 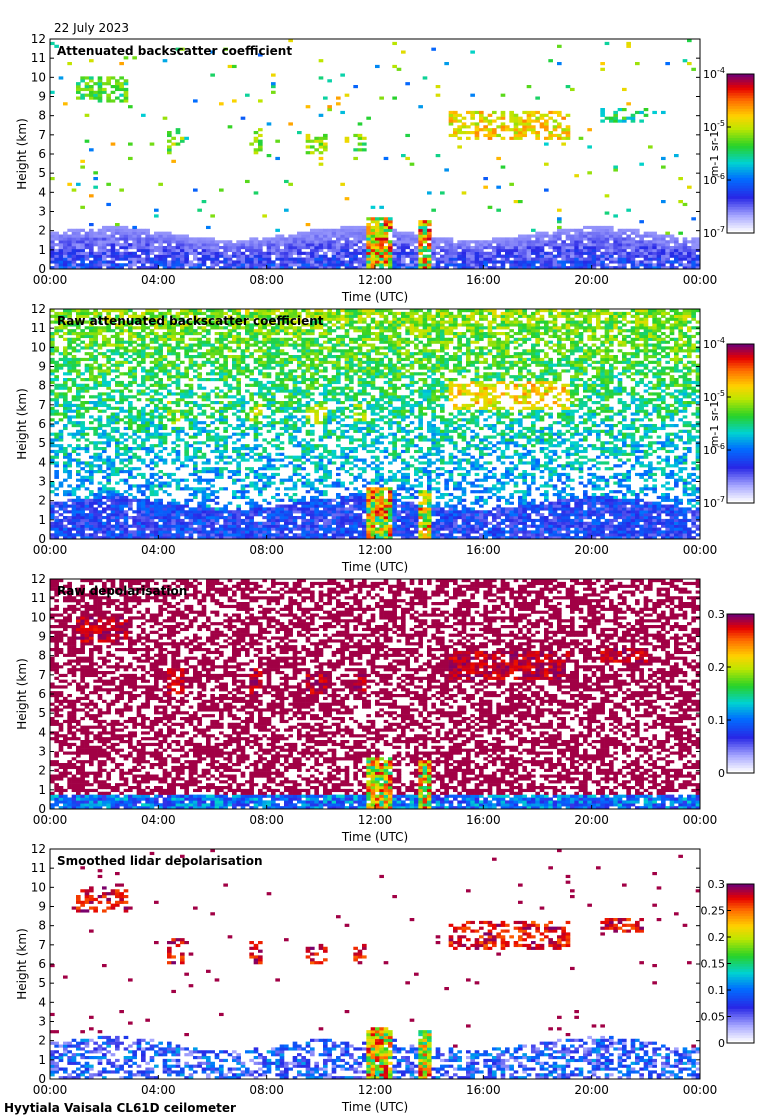 I want to click on colorbar-frame, so click(x=740, y=693).